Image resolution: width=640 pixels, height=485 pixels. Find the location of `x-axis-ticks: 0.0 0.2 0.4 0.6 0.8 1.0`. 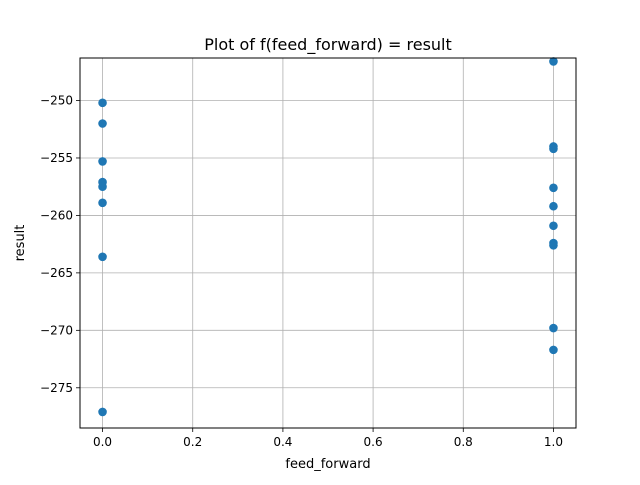

x-axis-ticks: 0.0 0.2 0.4 0.6 0.8 1.0 is located at coordinates (328, 438).